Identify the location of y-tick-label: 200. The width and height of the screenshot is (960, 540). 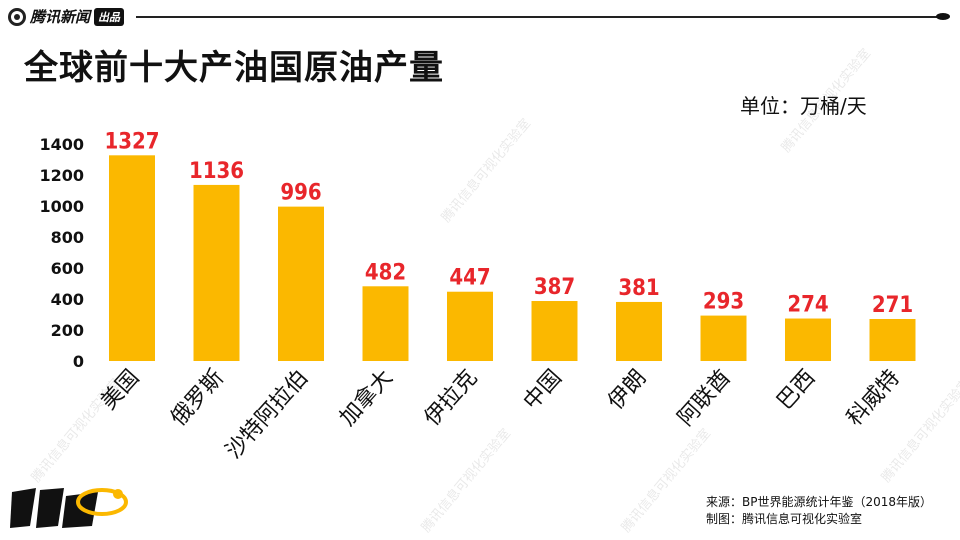
(67, 330).